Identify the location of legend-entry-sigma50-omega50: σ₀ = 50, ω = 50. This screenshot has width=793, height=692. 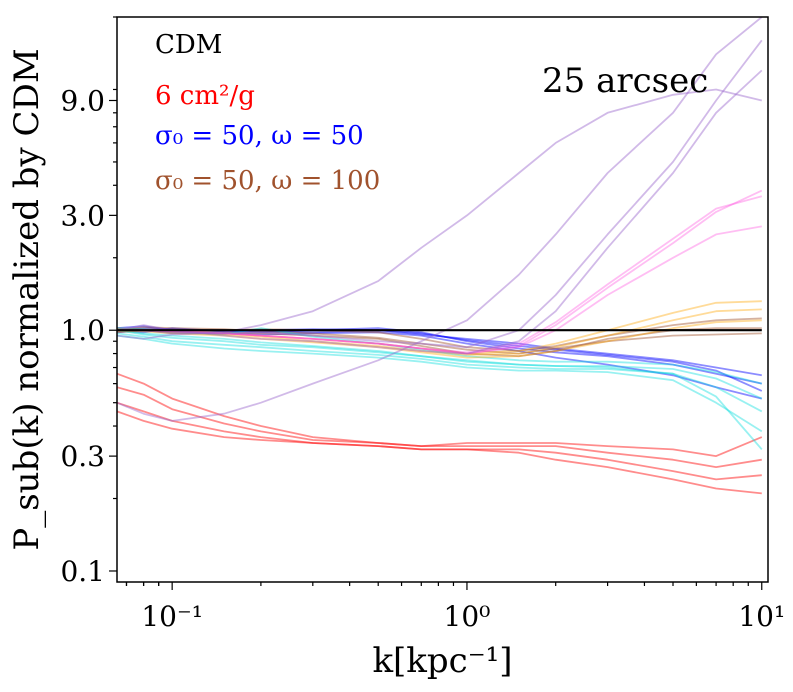
(259, 136).